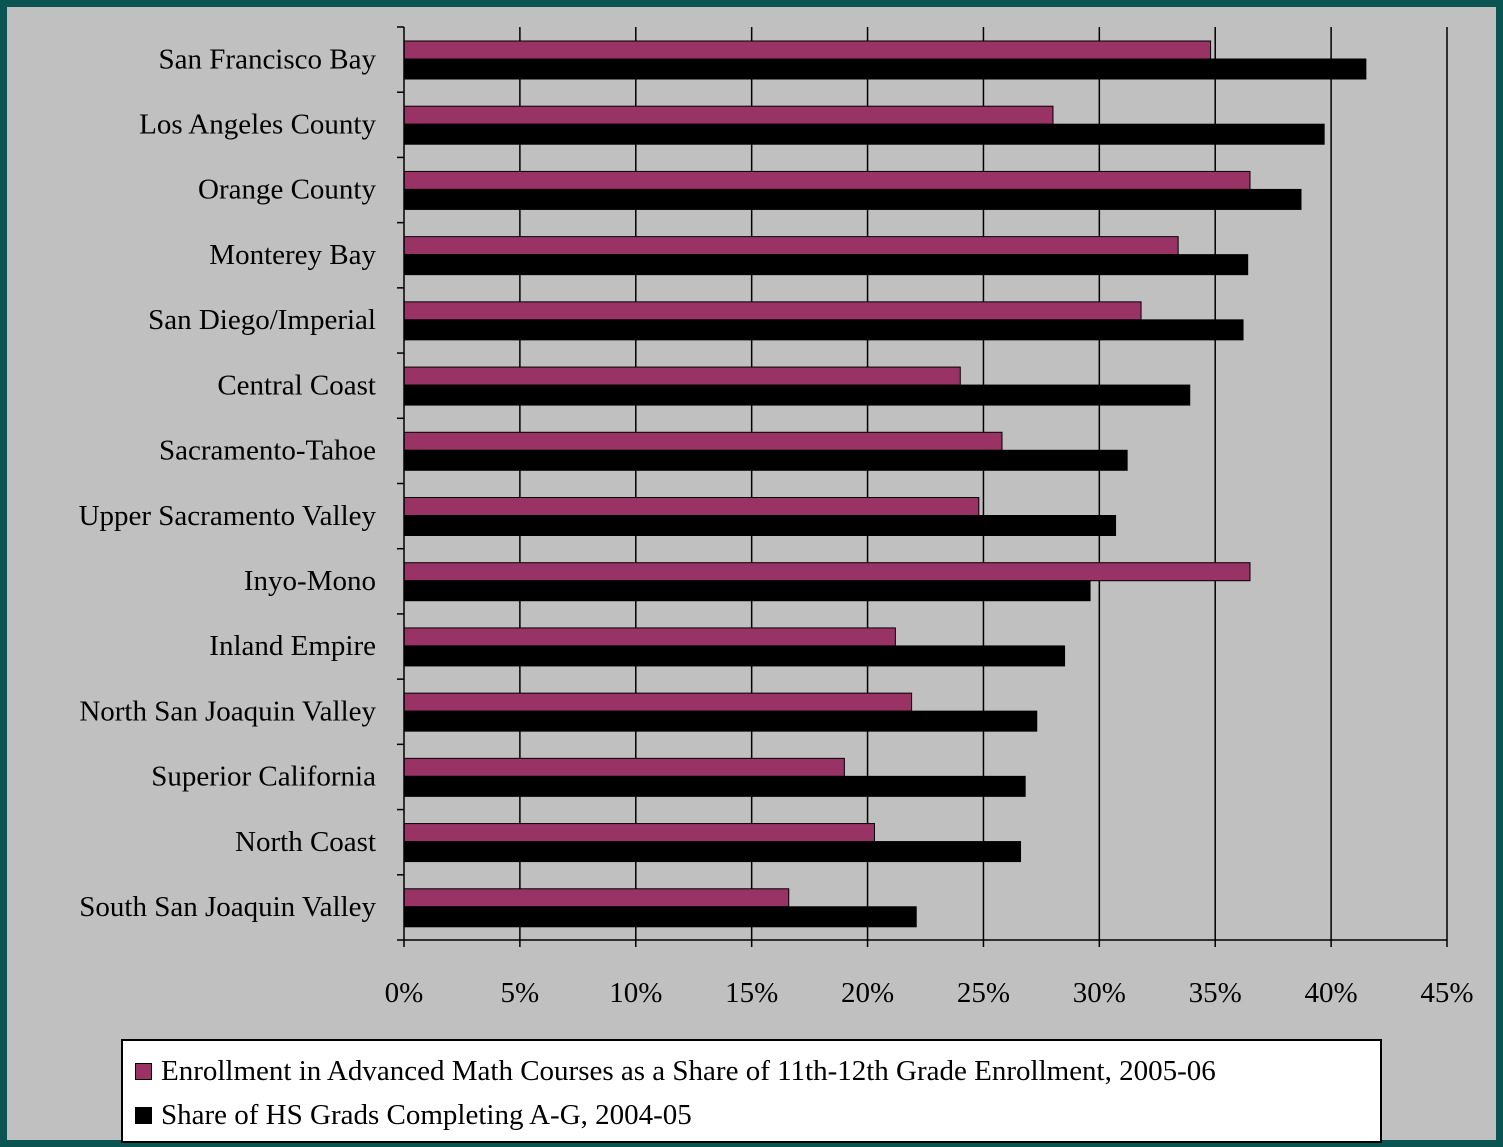 The width and height of the screenshot is (1503, 1147). I want to click on x-tick-label: 35%, so click(1215, 993).